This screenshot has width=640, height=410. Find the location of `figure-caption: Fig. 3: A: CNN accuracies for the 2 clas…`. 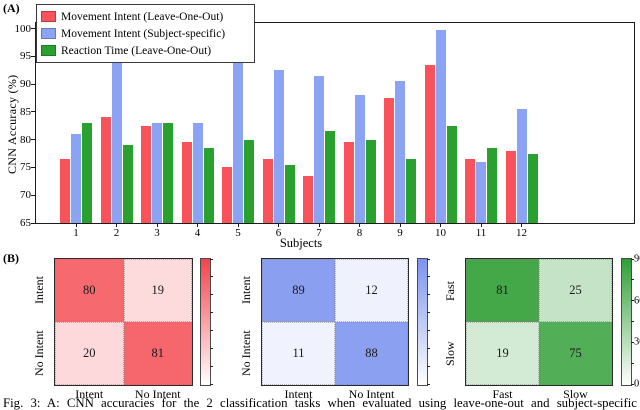

figure-caption: Fig. 3: A: CNN accuracies for the 2 clas… is located at coordinates (320, 403).